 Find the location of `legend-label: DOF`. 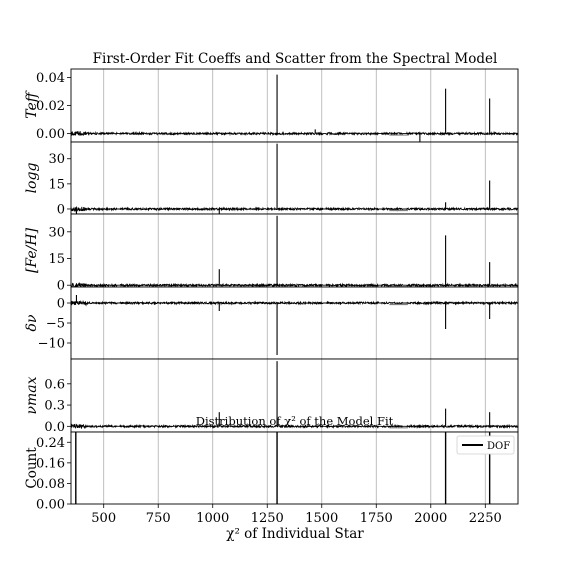

legend-label: DOF is located at coordinates (498, 446).